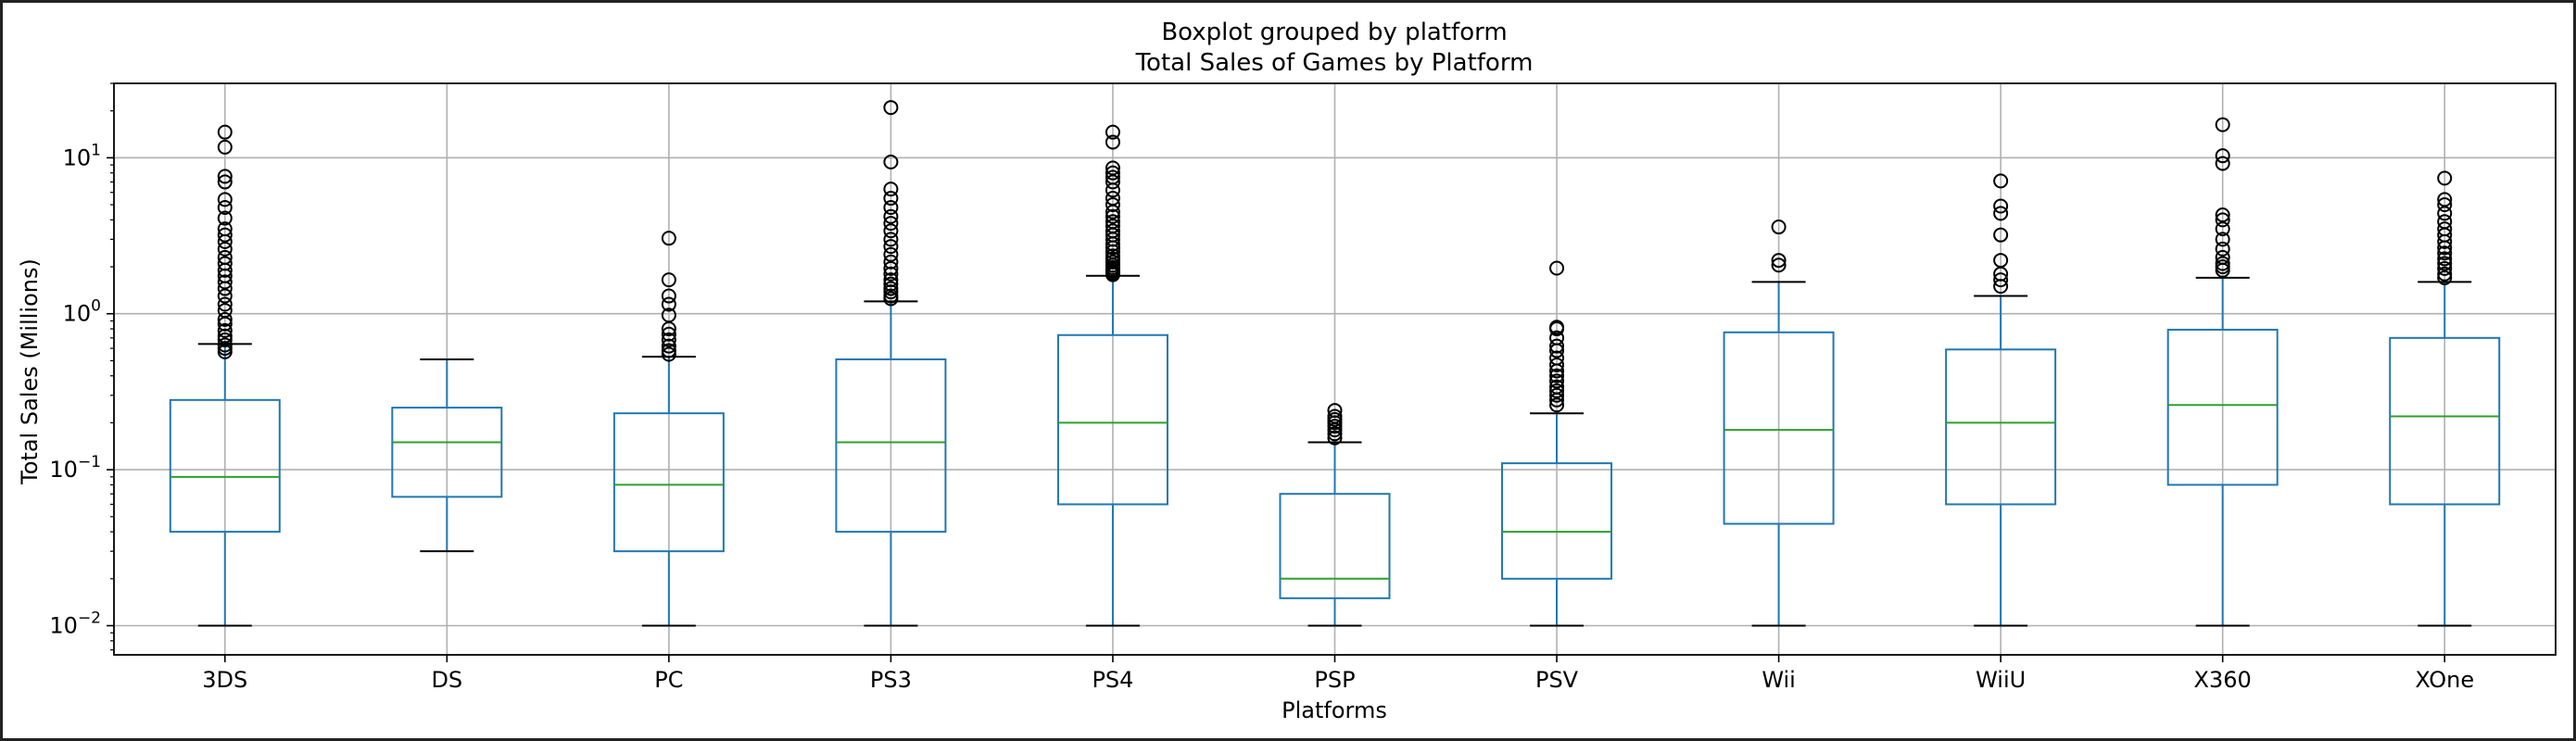  What do you see at coordinates (2445, 398) in the screenshot?
I see `box-group-xone` at bounding box center [2445, 398].